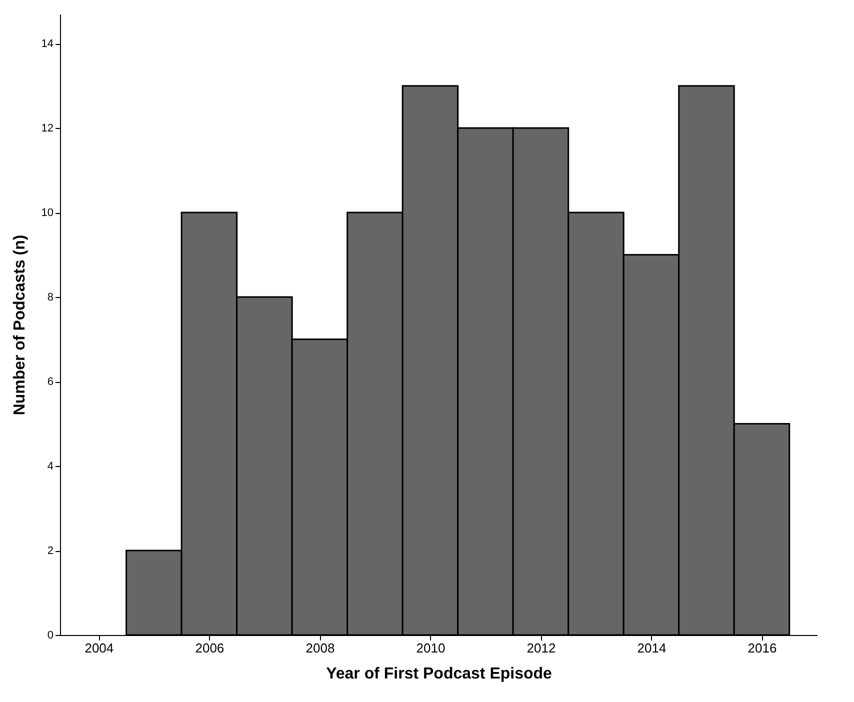  What do you see at coordinates (50, 298) in the screenshot?
I see `y-tick-label: 8` at bounding box center [50, 298].